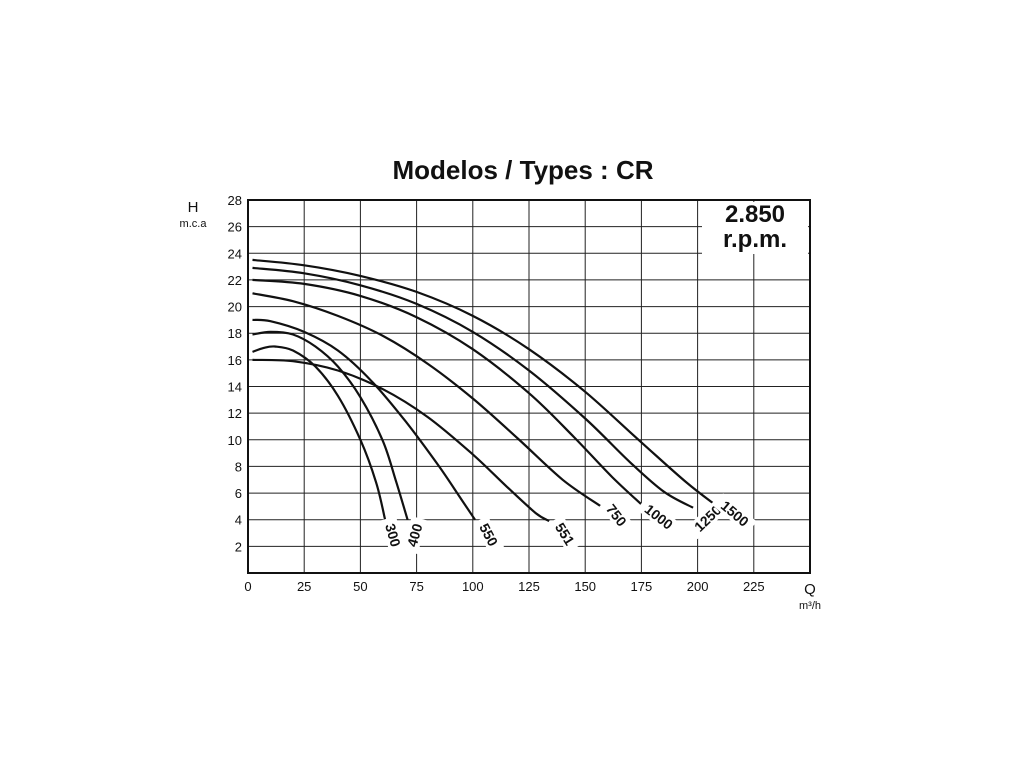  What do you see at coordinates (304, 586) in the screenshot?
I see `x-tick-label: 25` at bounding box center [304, 586].